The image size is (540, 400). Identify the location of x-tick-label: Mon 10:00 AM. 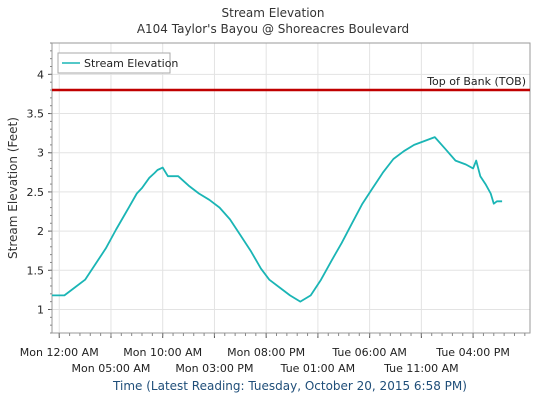
(162, 352).